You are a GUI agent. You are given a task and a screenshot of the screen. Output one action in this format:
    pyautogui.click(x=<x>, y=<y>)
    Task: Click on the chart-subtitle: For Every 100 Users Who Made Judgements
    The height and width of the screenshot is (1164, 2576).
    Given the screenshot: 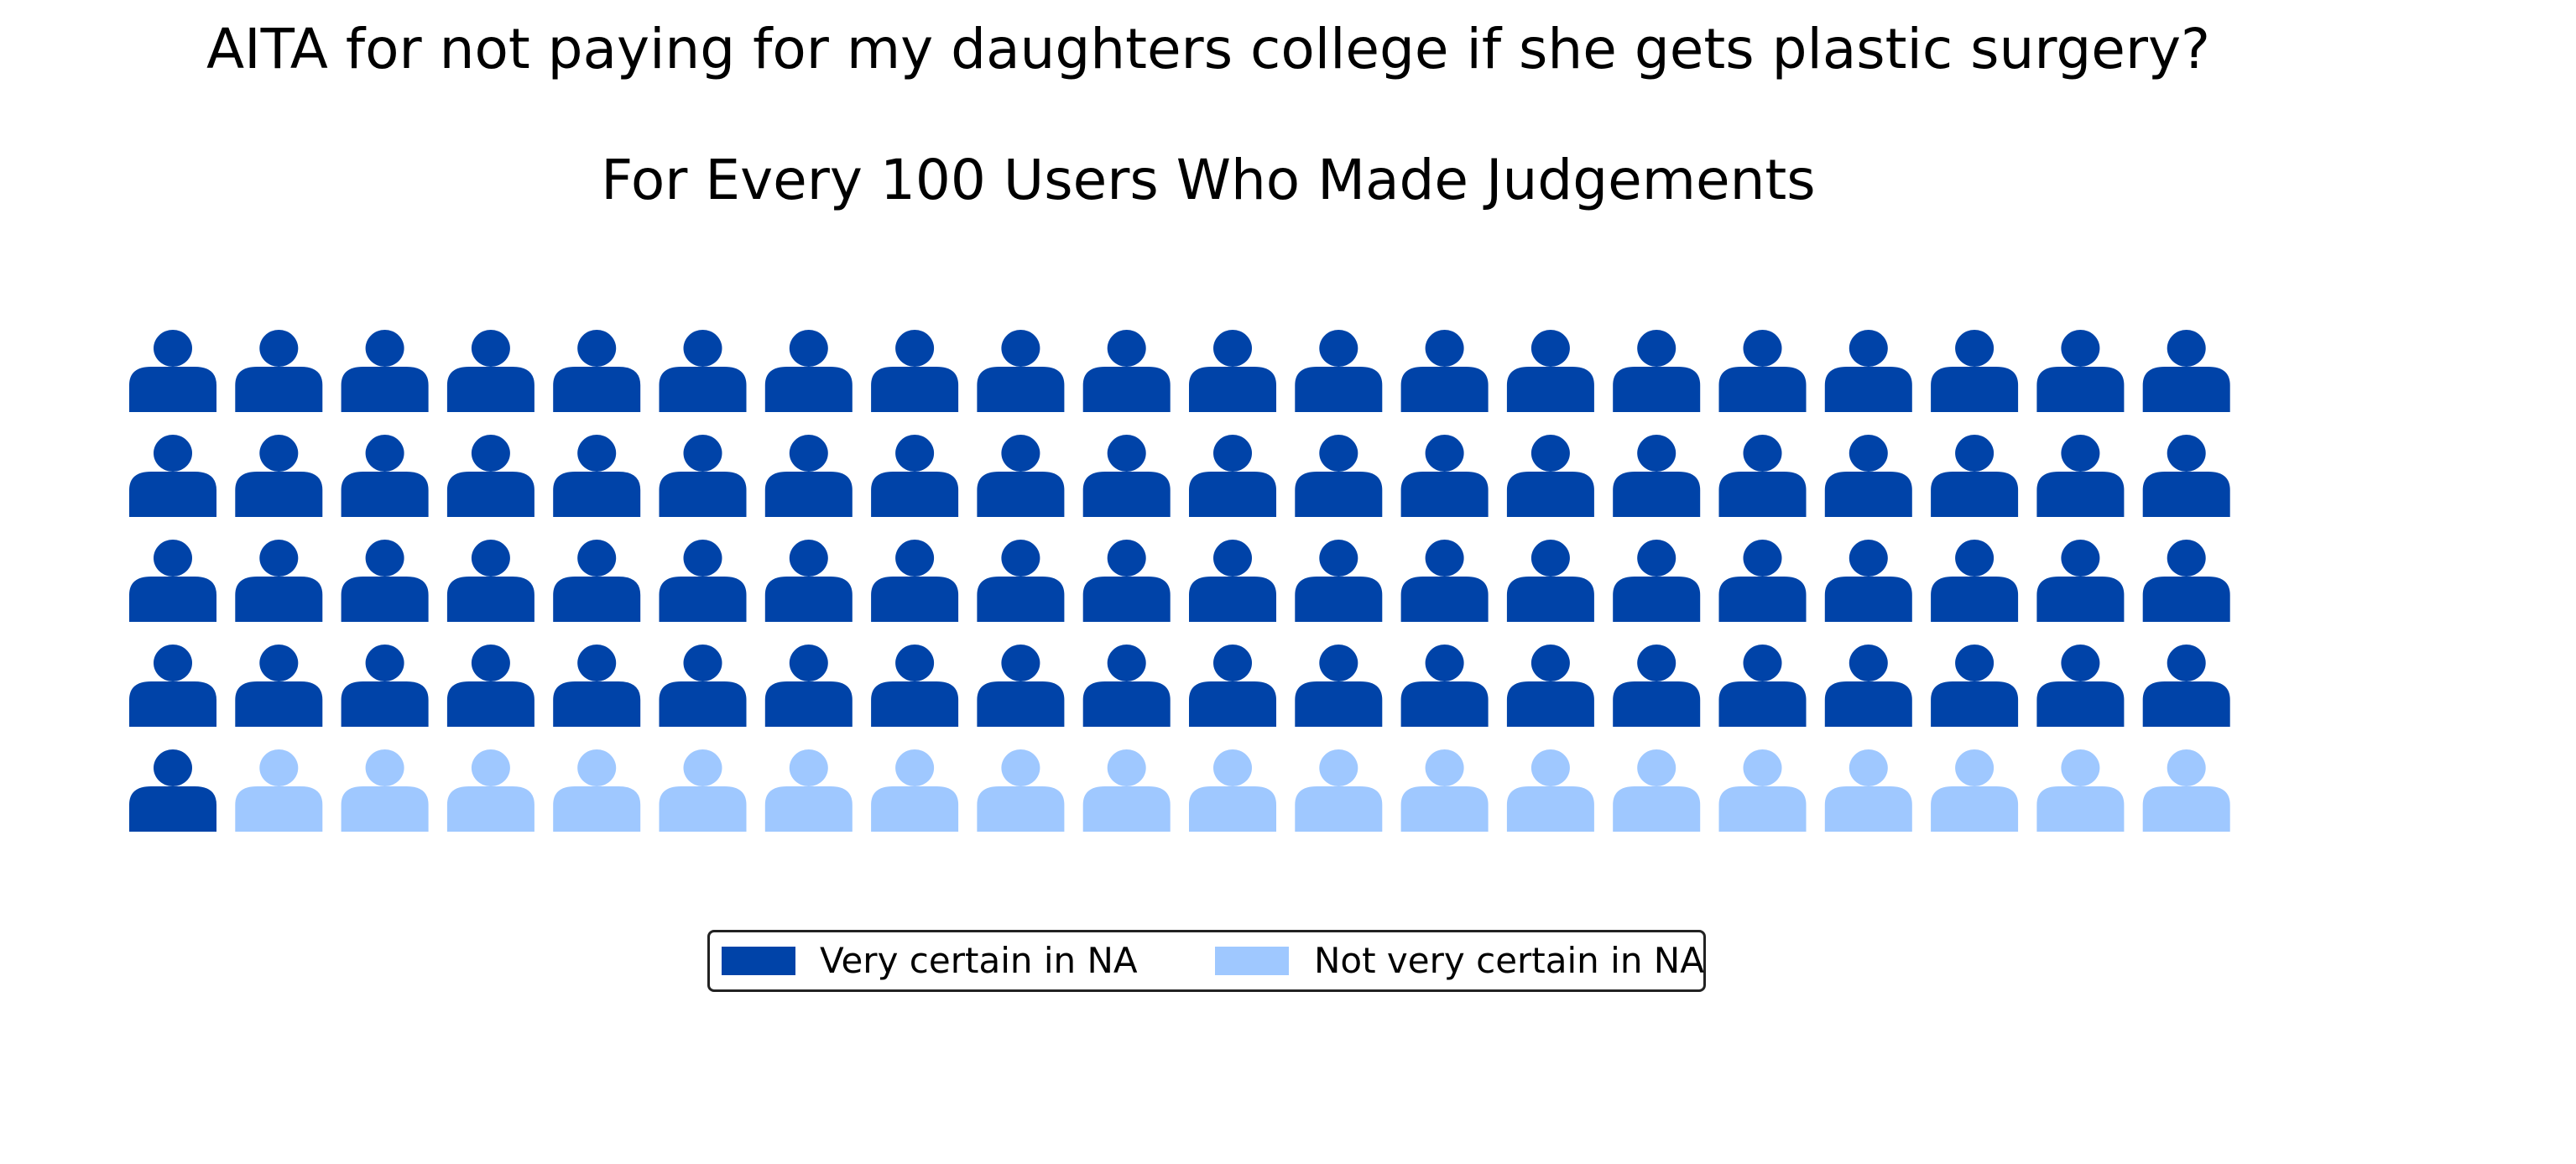 What is the action you would take?
    pyautogui.click(x=1208, y=180)
    